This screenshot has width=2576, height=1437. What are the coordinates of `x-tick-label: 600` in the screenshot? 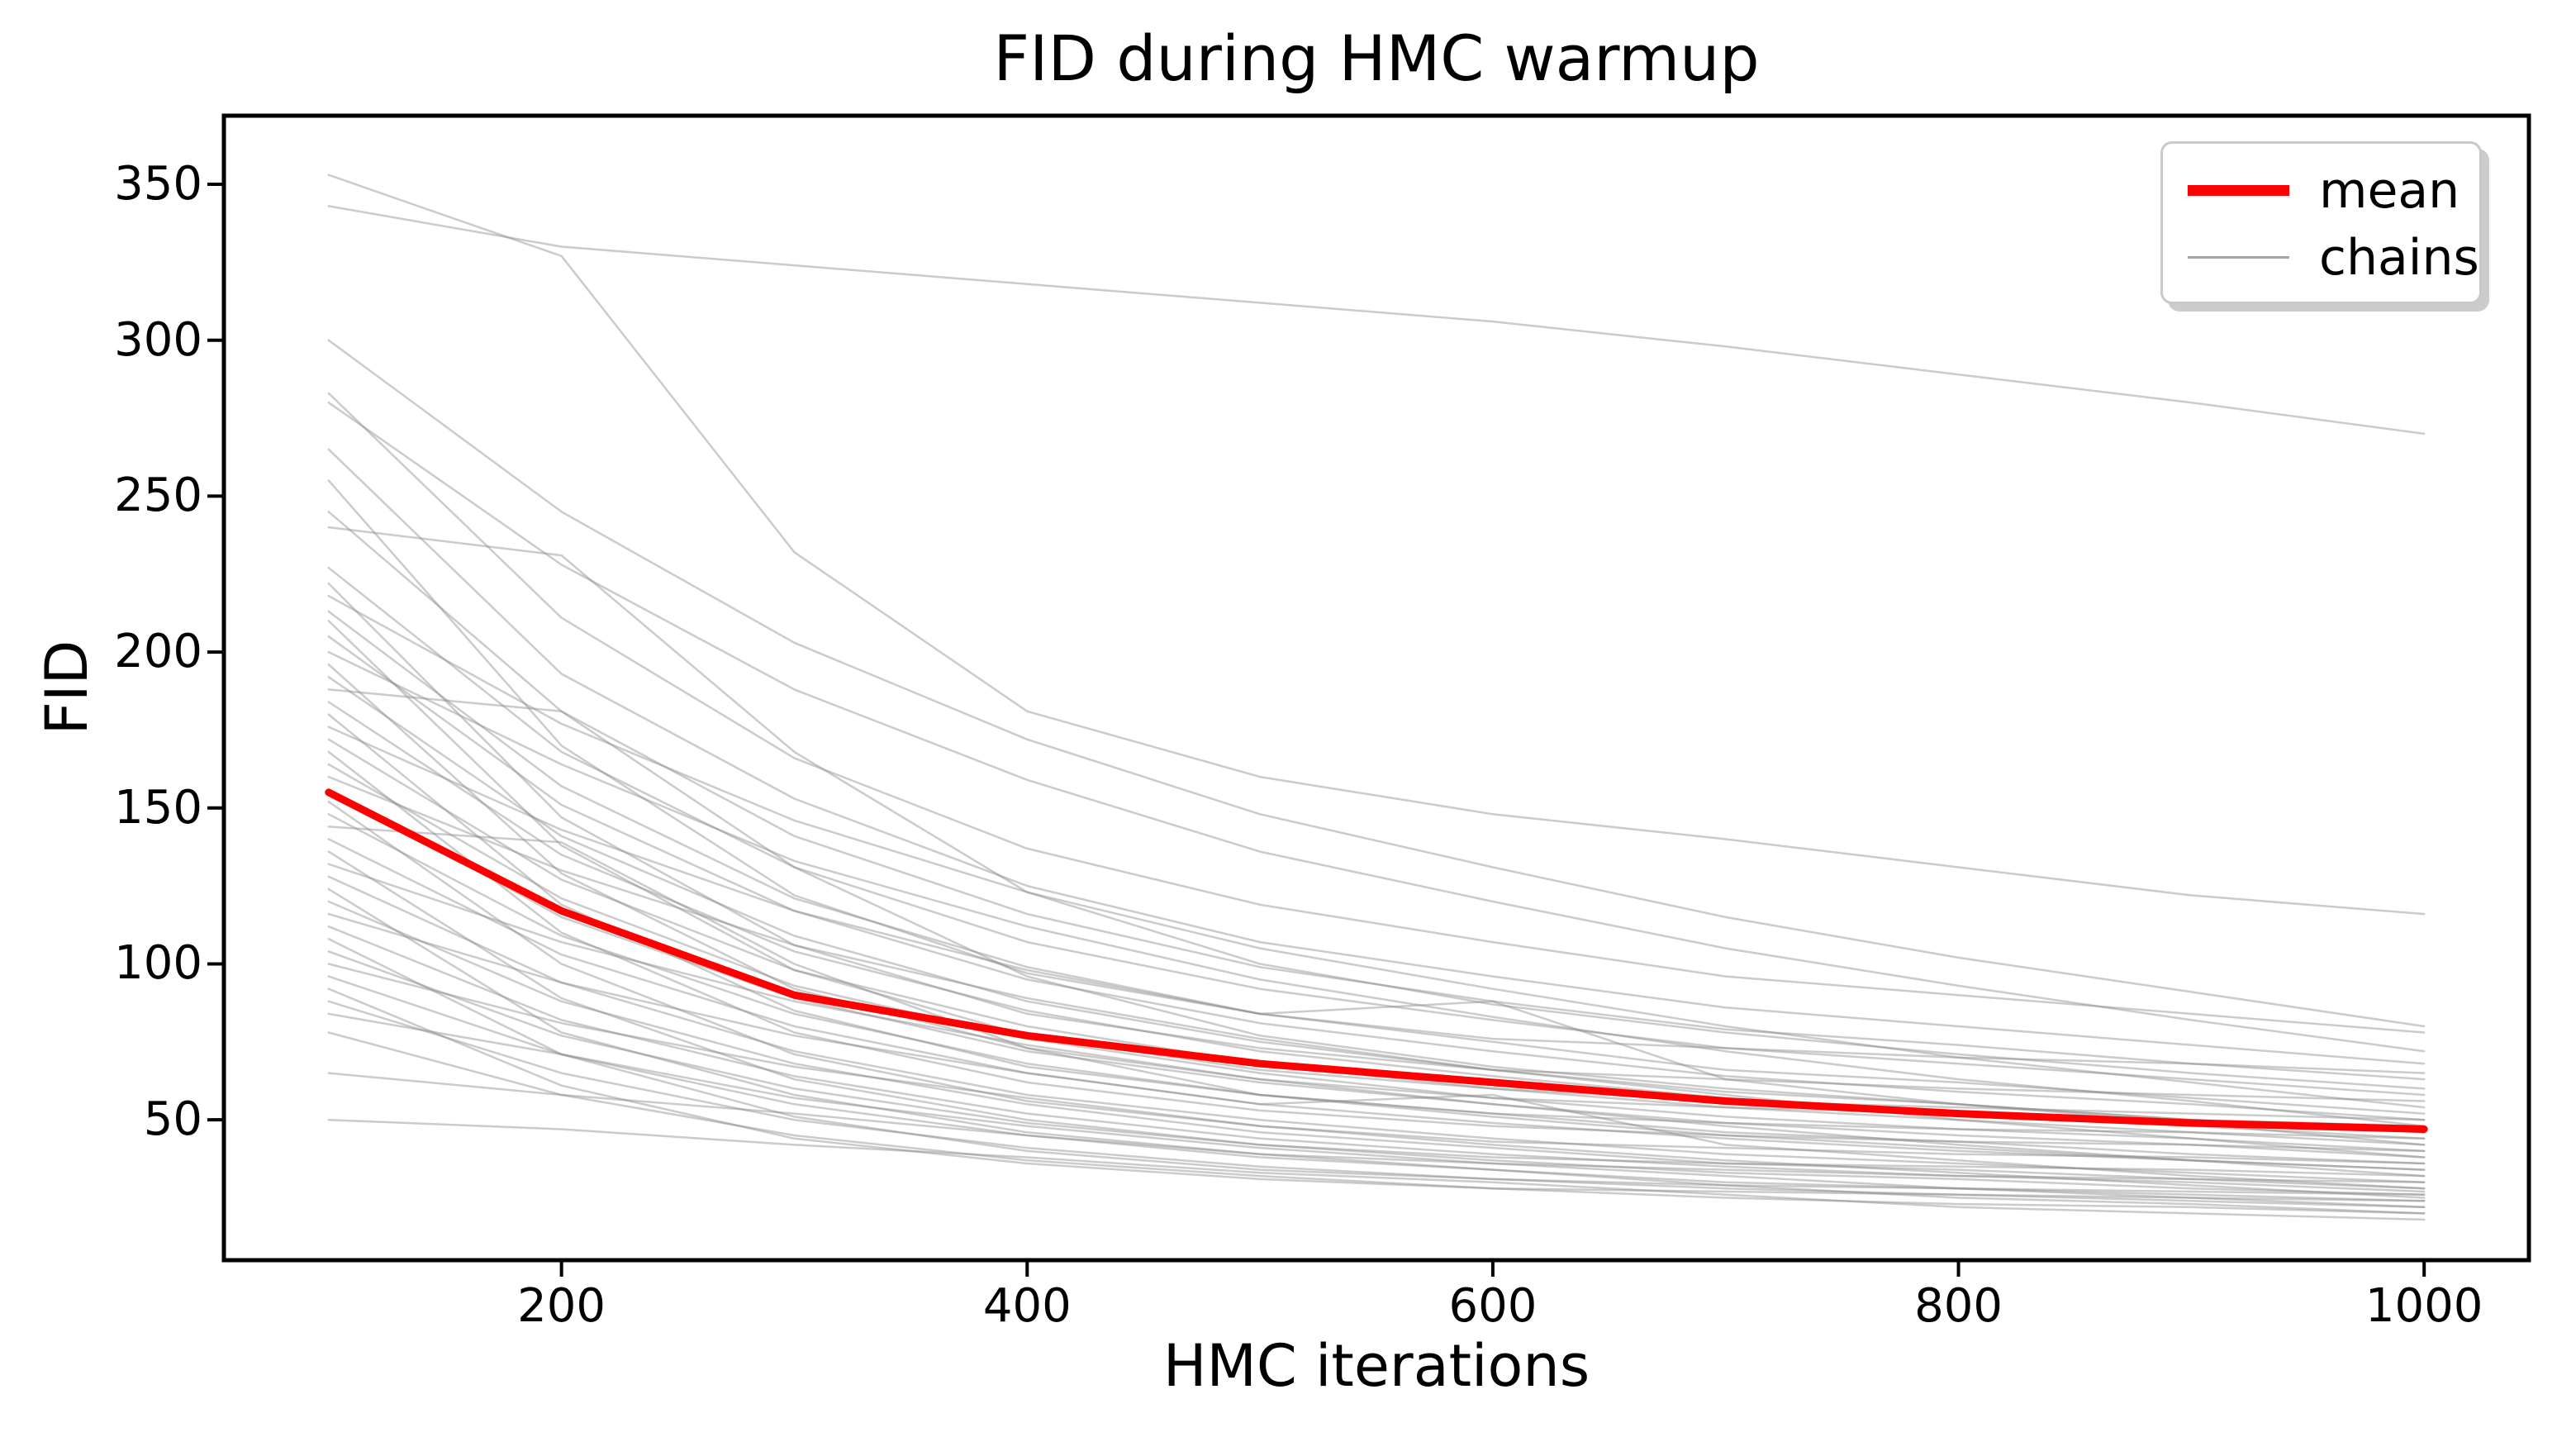 It's located at (1493, 1306).